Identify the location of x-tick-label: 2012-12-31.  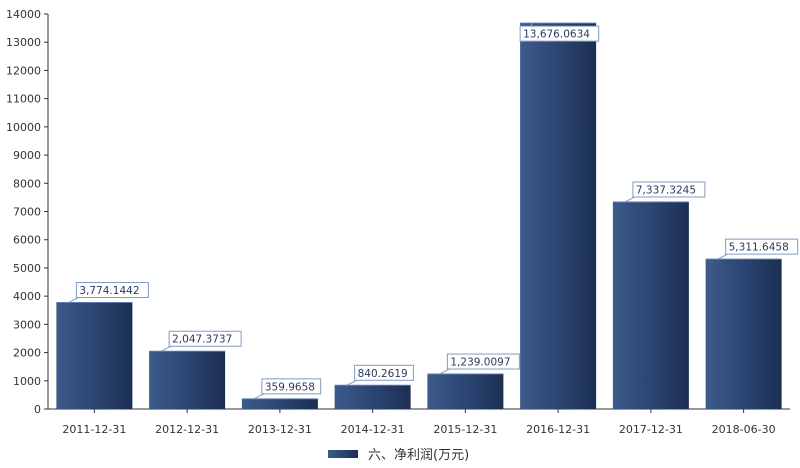
(187, 429).